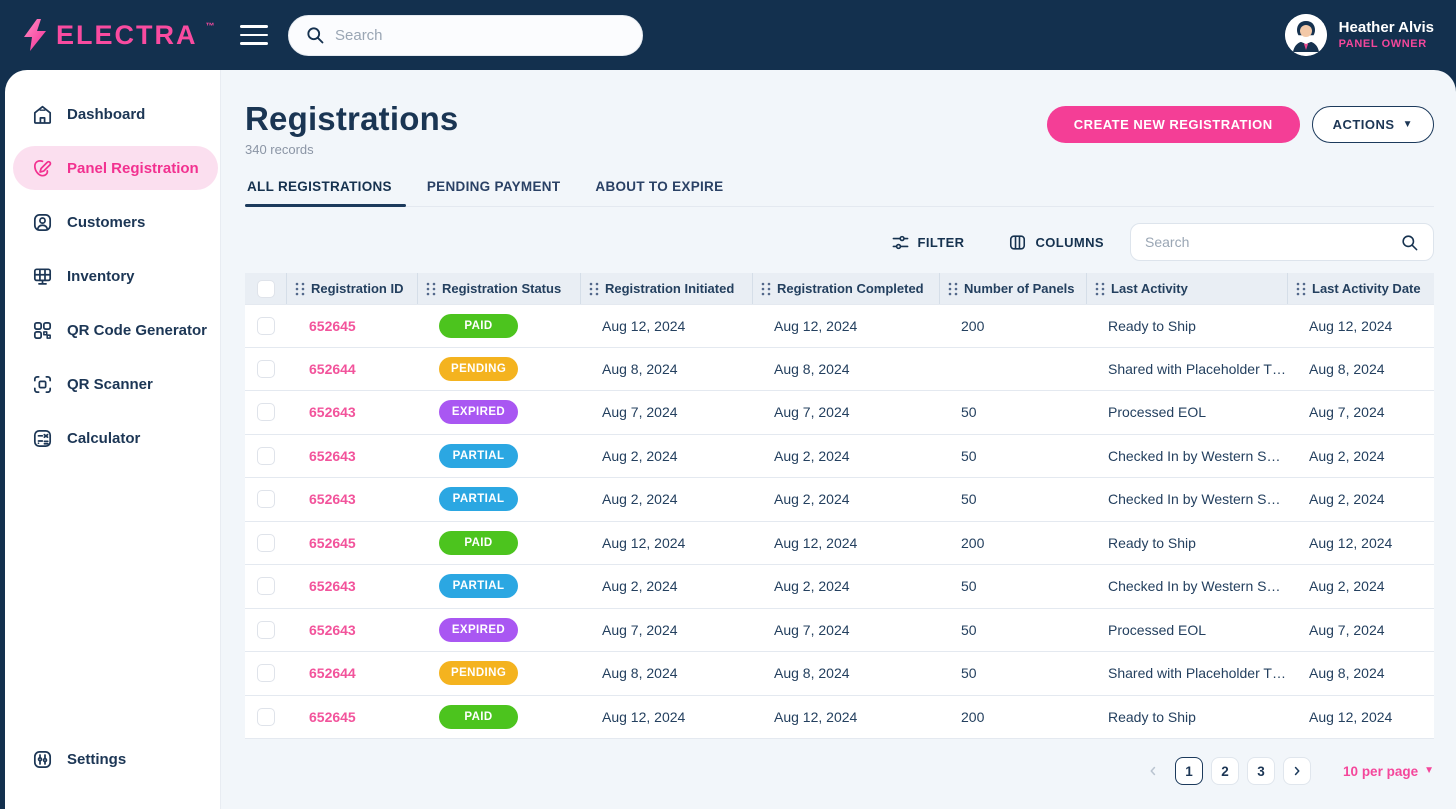 Image resolution: width=1456 pixels, height=809 pixels. Describe the element at coordinates (1305, 35) in the screenshot. I see `avatar` at that location.